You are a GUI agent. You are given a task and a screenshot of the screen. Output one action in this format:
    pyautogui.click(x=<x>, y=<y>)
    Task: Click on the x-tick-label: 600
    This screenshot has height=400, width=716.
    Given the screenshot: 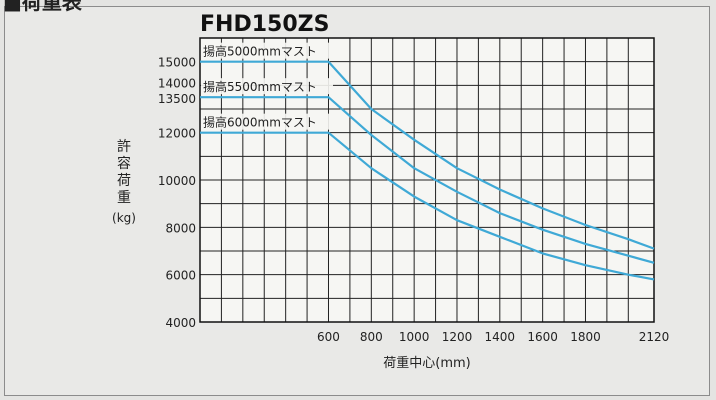 What is the action you would take?
    pyautogui.click(x=328, y=337)
    